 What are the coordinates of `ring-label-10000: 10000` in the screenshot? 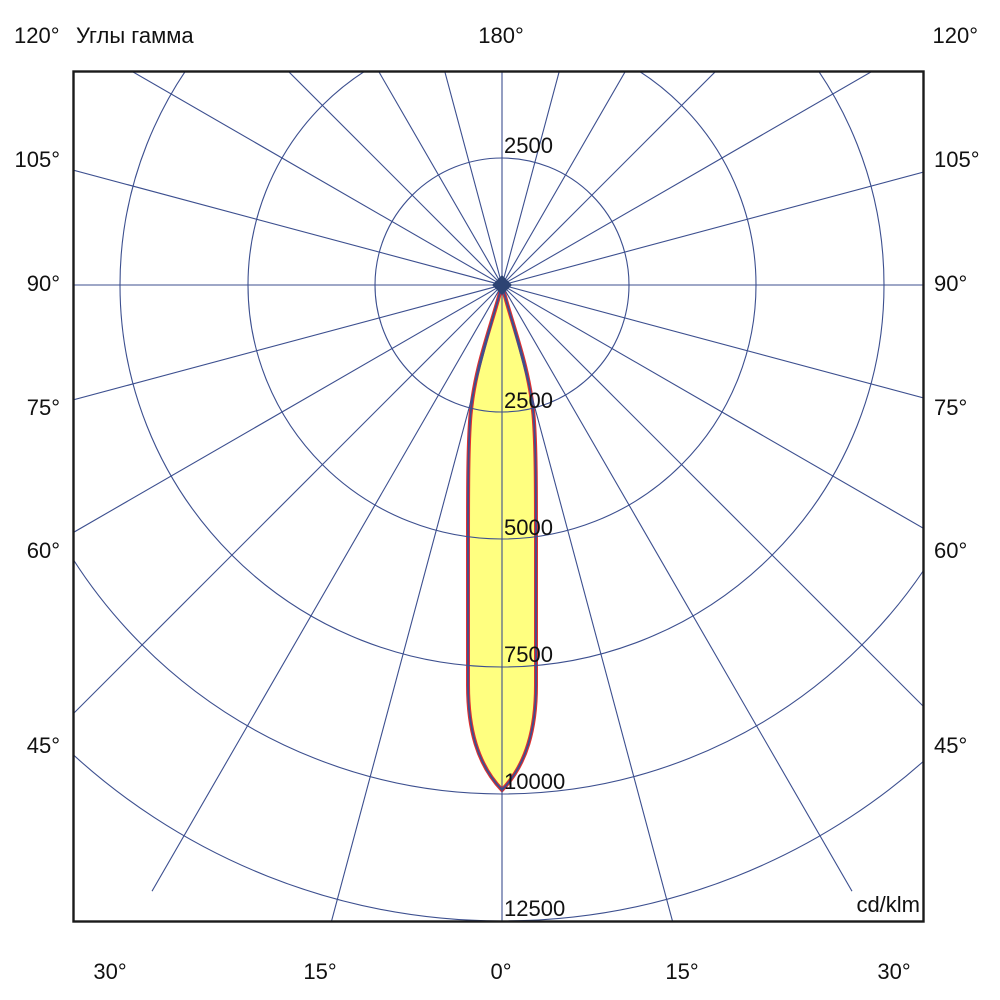 It's located at (535, 781).